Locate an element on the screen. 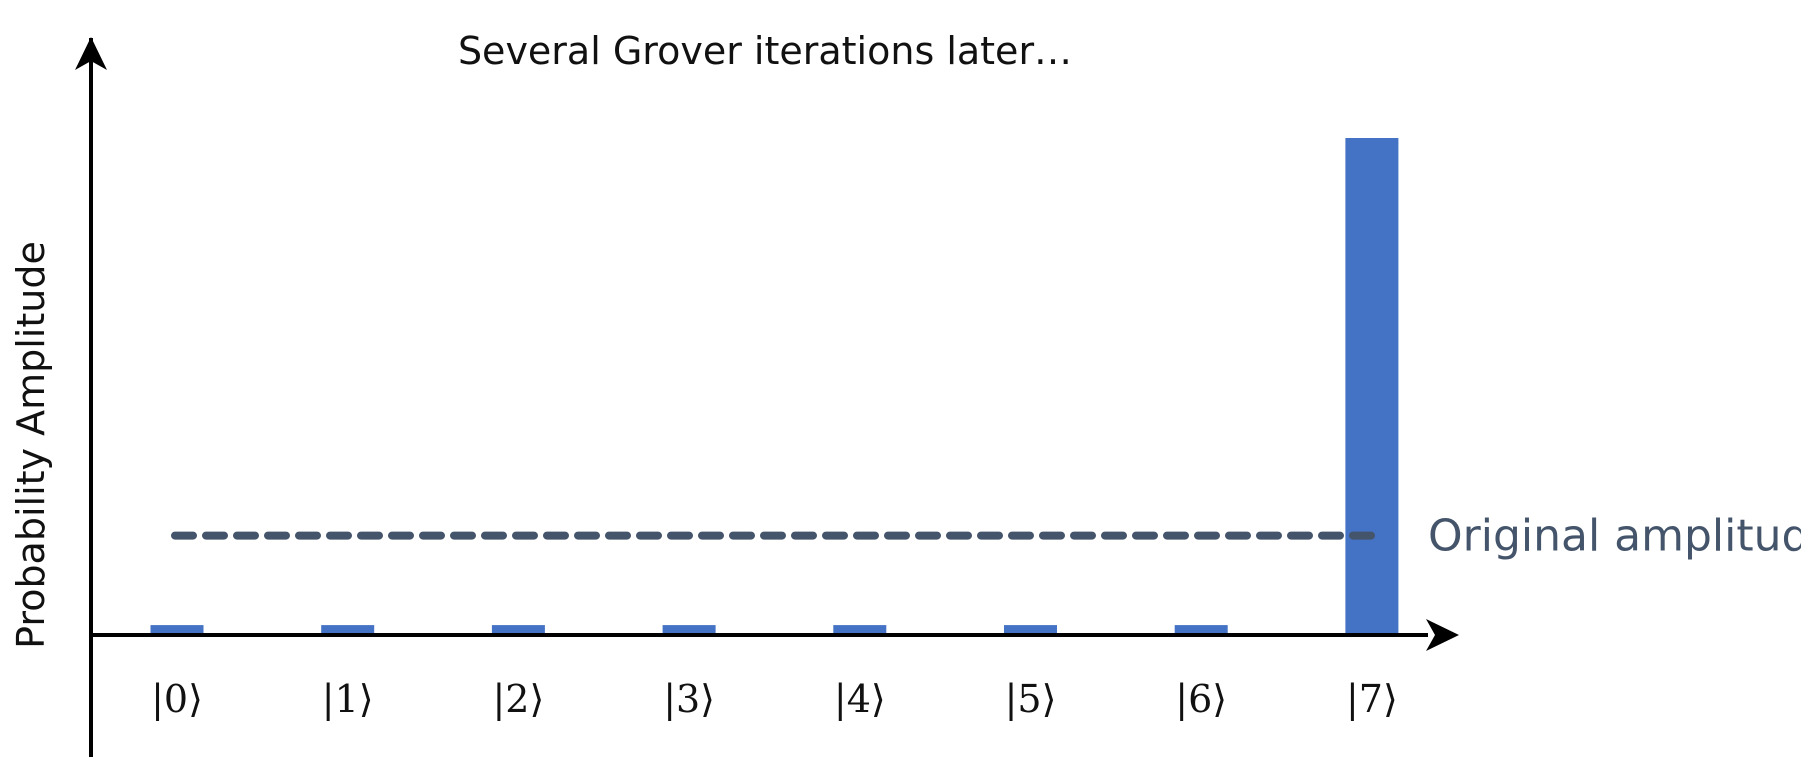  x-tick-label-7: |7⟩ is located at coordinates (1372, 699).